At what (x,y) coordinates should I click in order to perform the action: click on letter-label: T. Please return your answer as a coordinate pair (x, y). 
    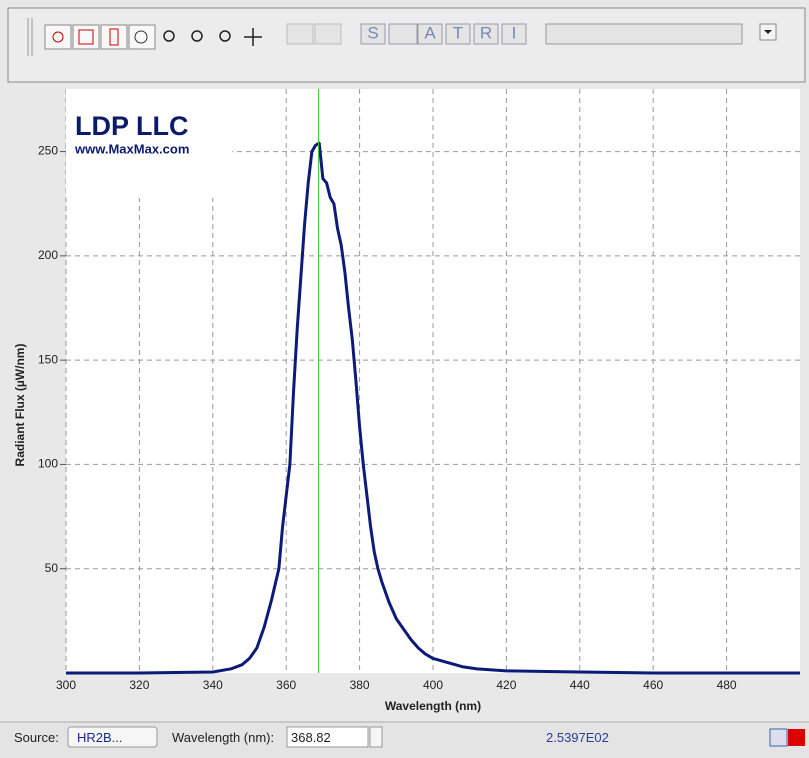
    Looking at the image, I should click on (458, 32).